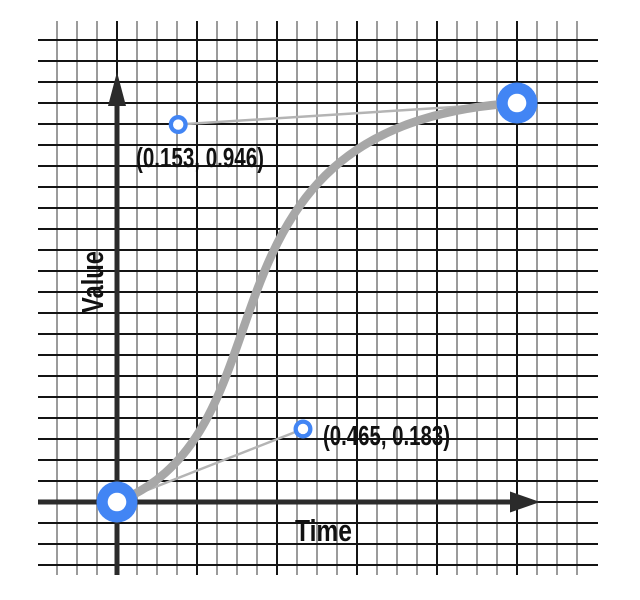 This screenshot has width=640, height=600. Describe the element at coordinates (117, 89) in the screenshot. I see `y-axis-arrowhead-icon` at that location.